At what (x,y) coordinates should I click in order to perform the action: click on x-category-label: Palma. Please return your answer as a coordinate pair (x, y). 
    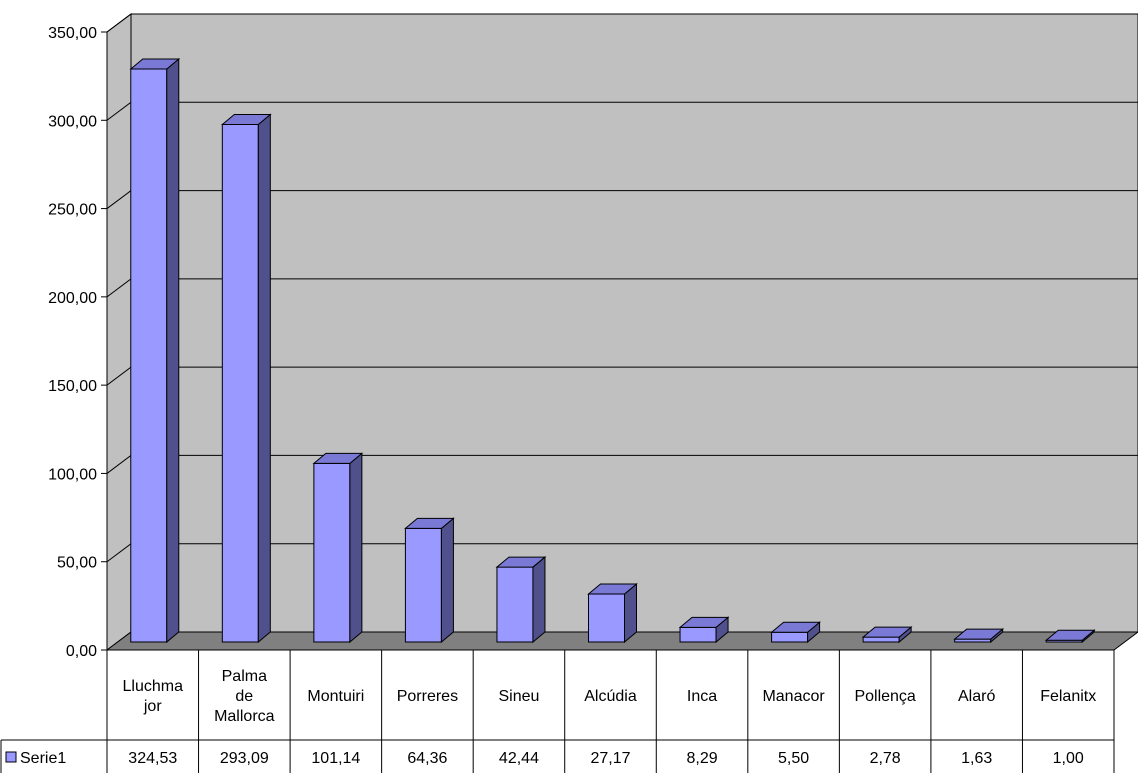
    Looking at the image, I should click on (244, 676).